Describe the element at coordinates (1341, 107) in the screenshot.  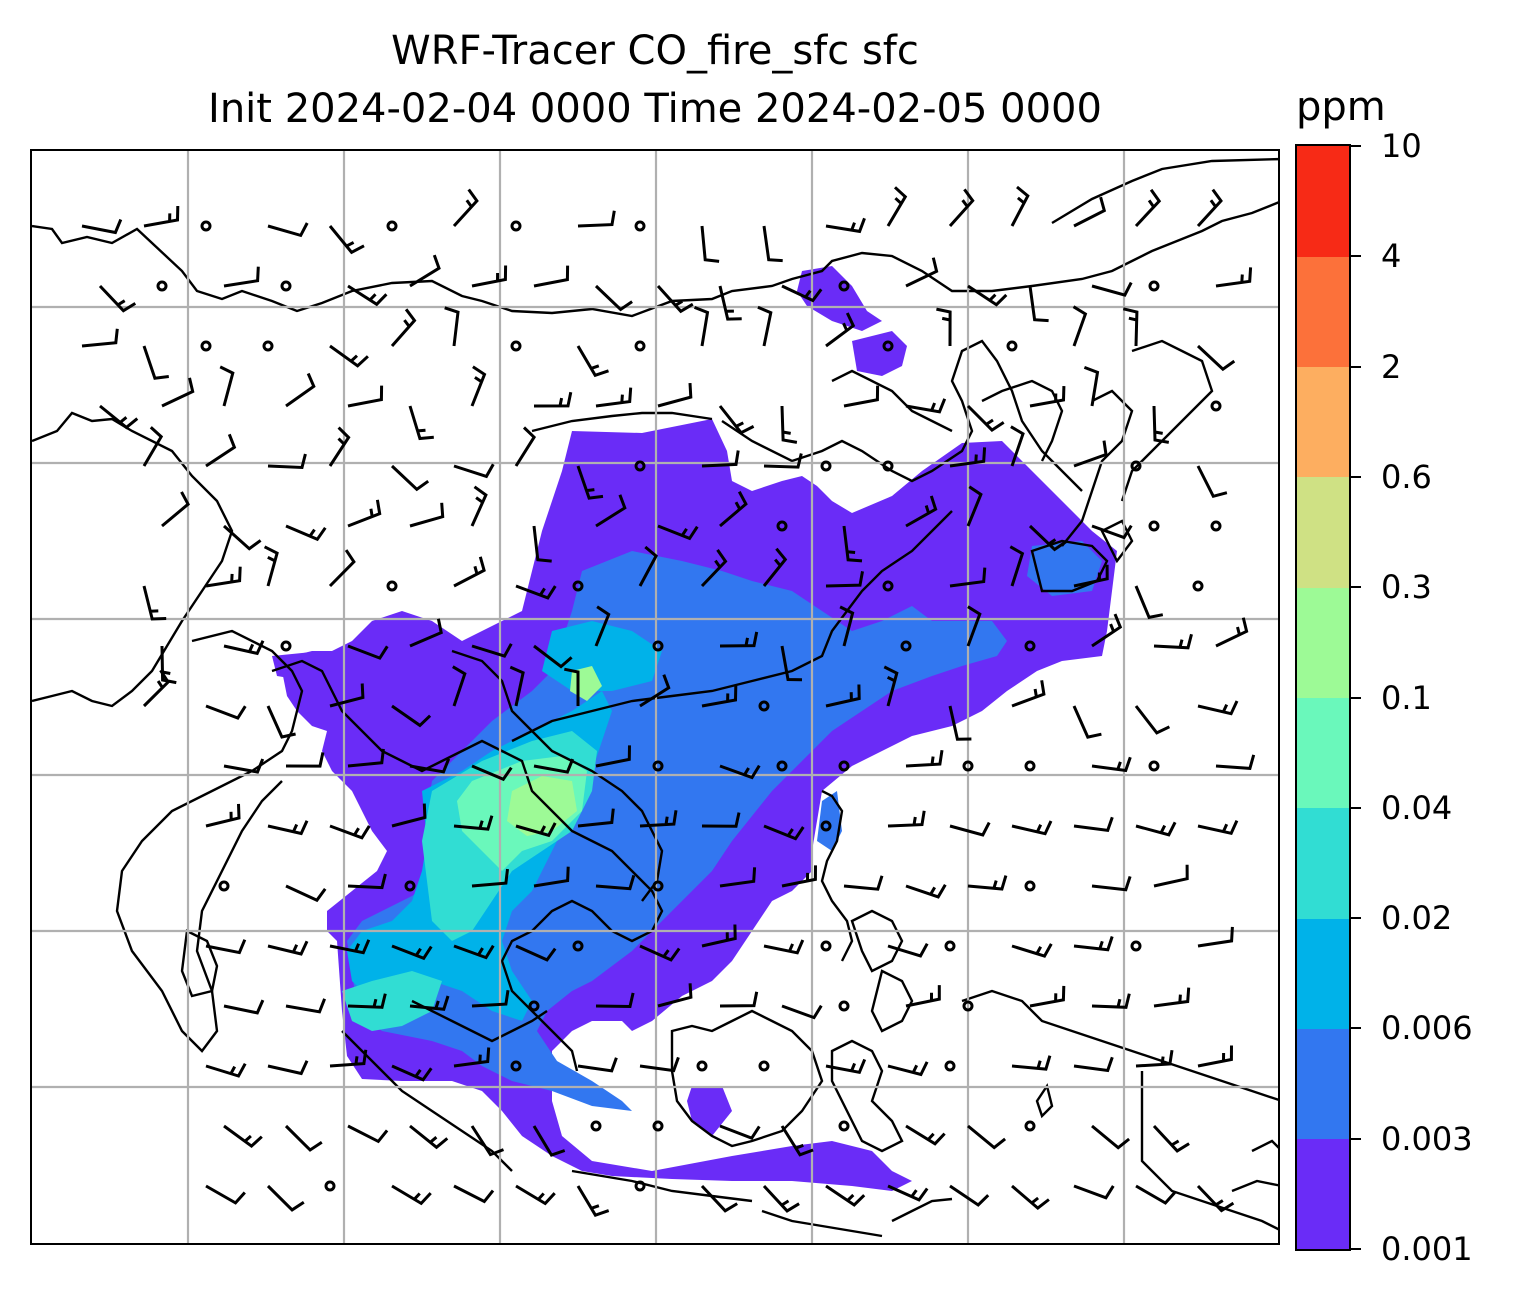
I see `colorbar-unit-label: ppm` at that location.